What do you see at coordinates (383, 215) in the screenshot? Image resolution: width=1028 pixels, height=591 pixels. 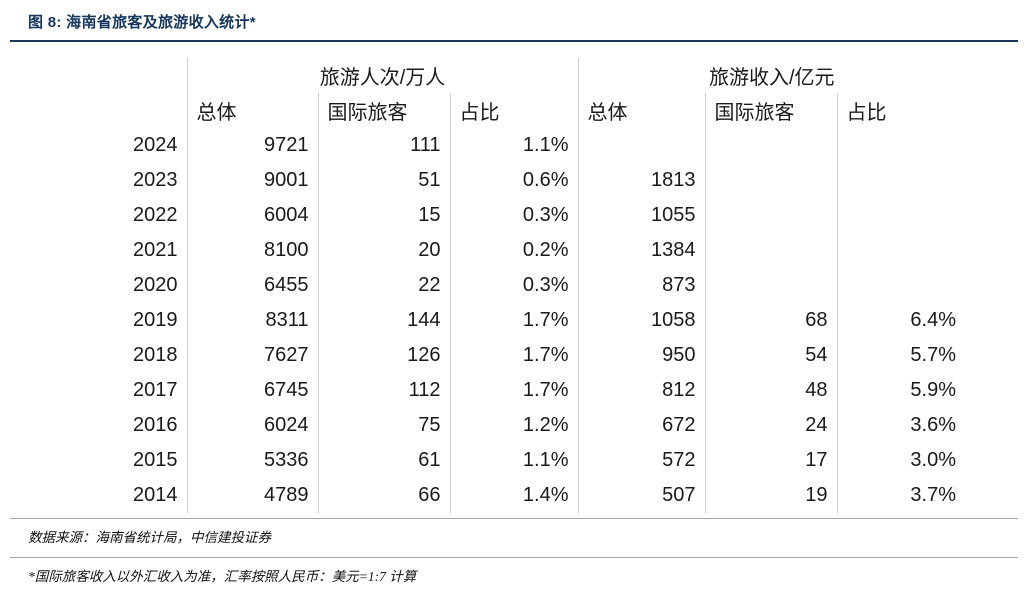 I see `value-cell: 15` at bounding box center [383, 215].